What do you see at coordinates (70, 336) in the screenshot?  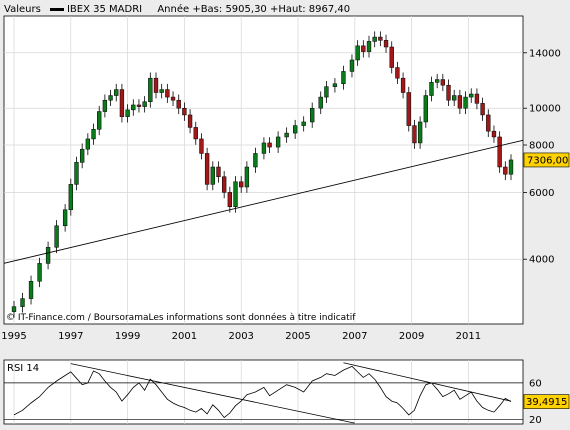 I see `x-tick-label: 1997` at bounding box center [70, 336].